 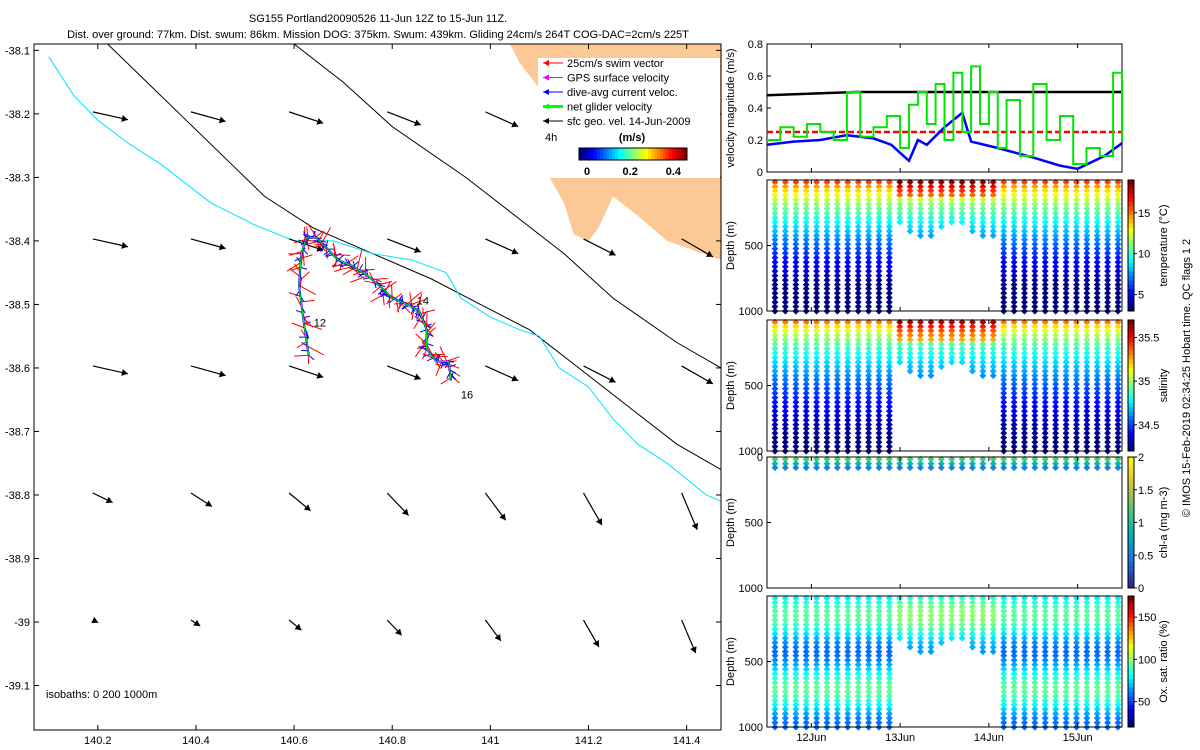 What do you see at coordinates (1144, 703) in the screenshot?
I see `oxygen-colorbar-tick-label: 50` at bounding box center [1144, 703].